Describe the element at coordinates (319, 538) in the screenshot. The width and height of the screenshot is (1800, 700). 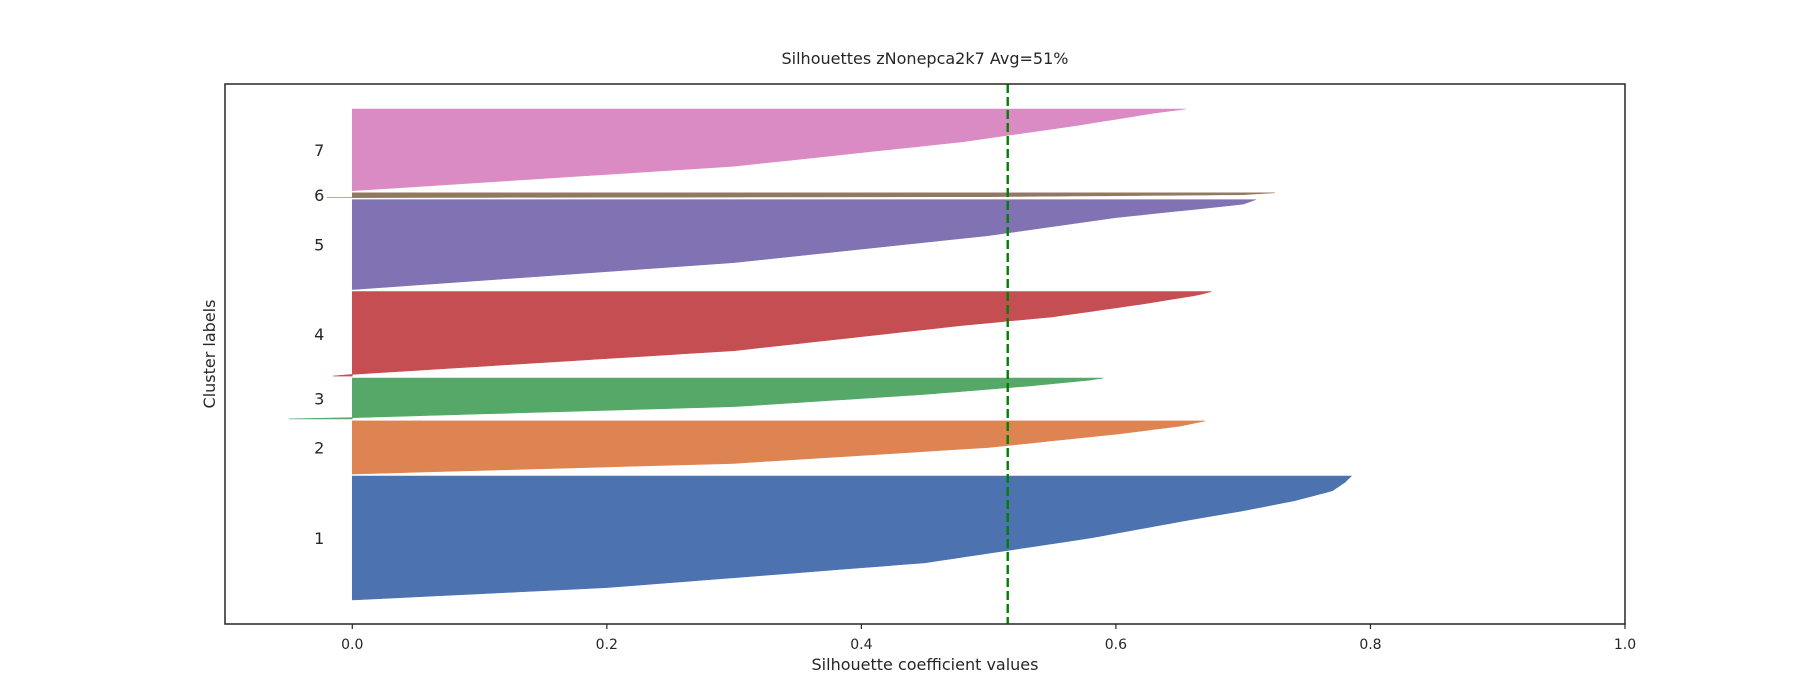
I see `cluster-label-1: 1` at that location.